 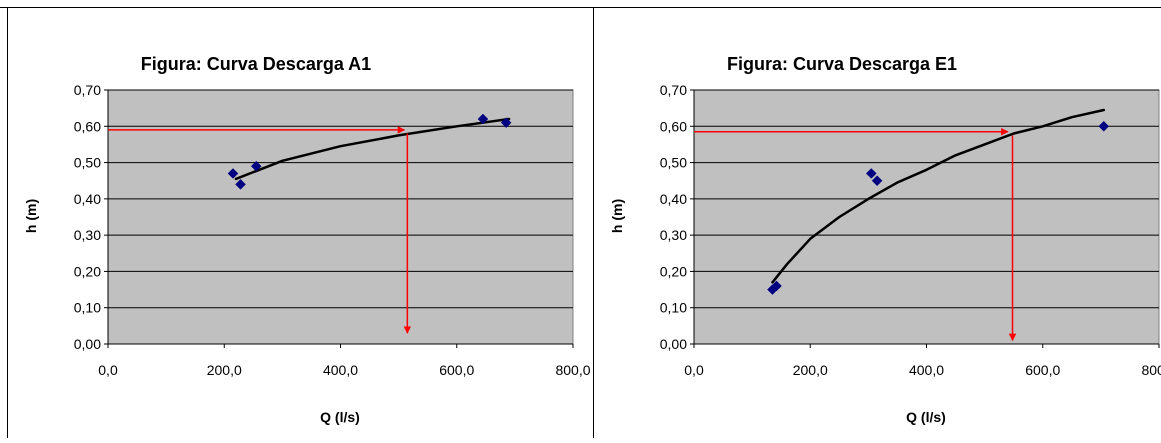 What do you see at coordinates (593, 222) in the screenshot?
I see `frame-divider` at bounding box center [593, 222].